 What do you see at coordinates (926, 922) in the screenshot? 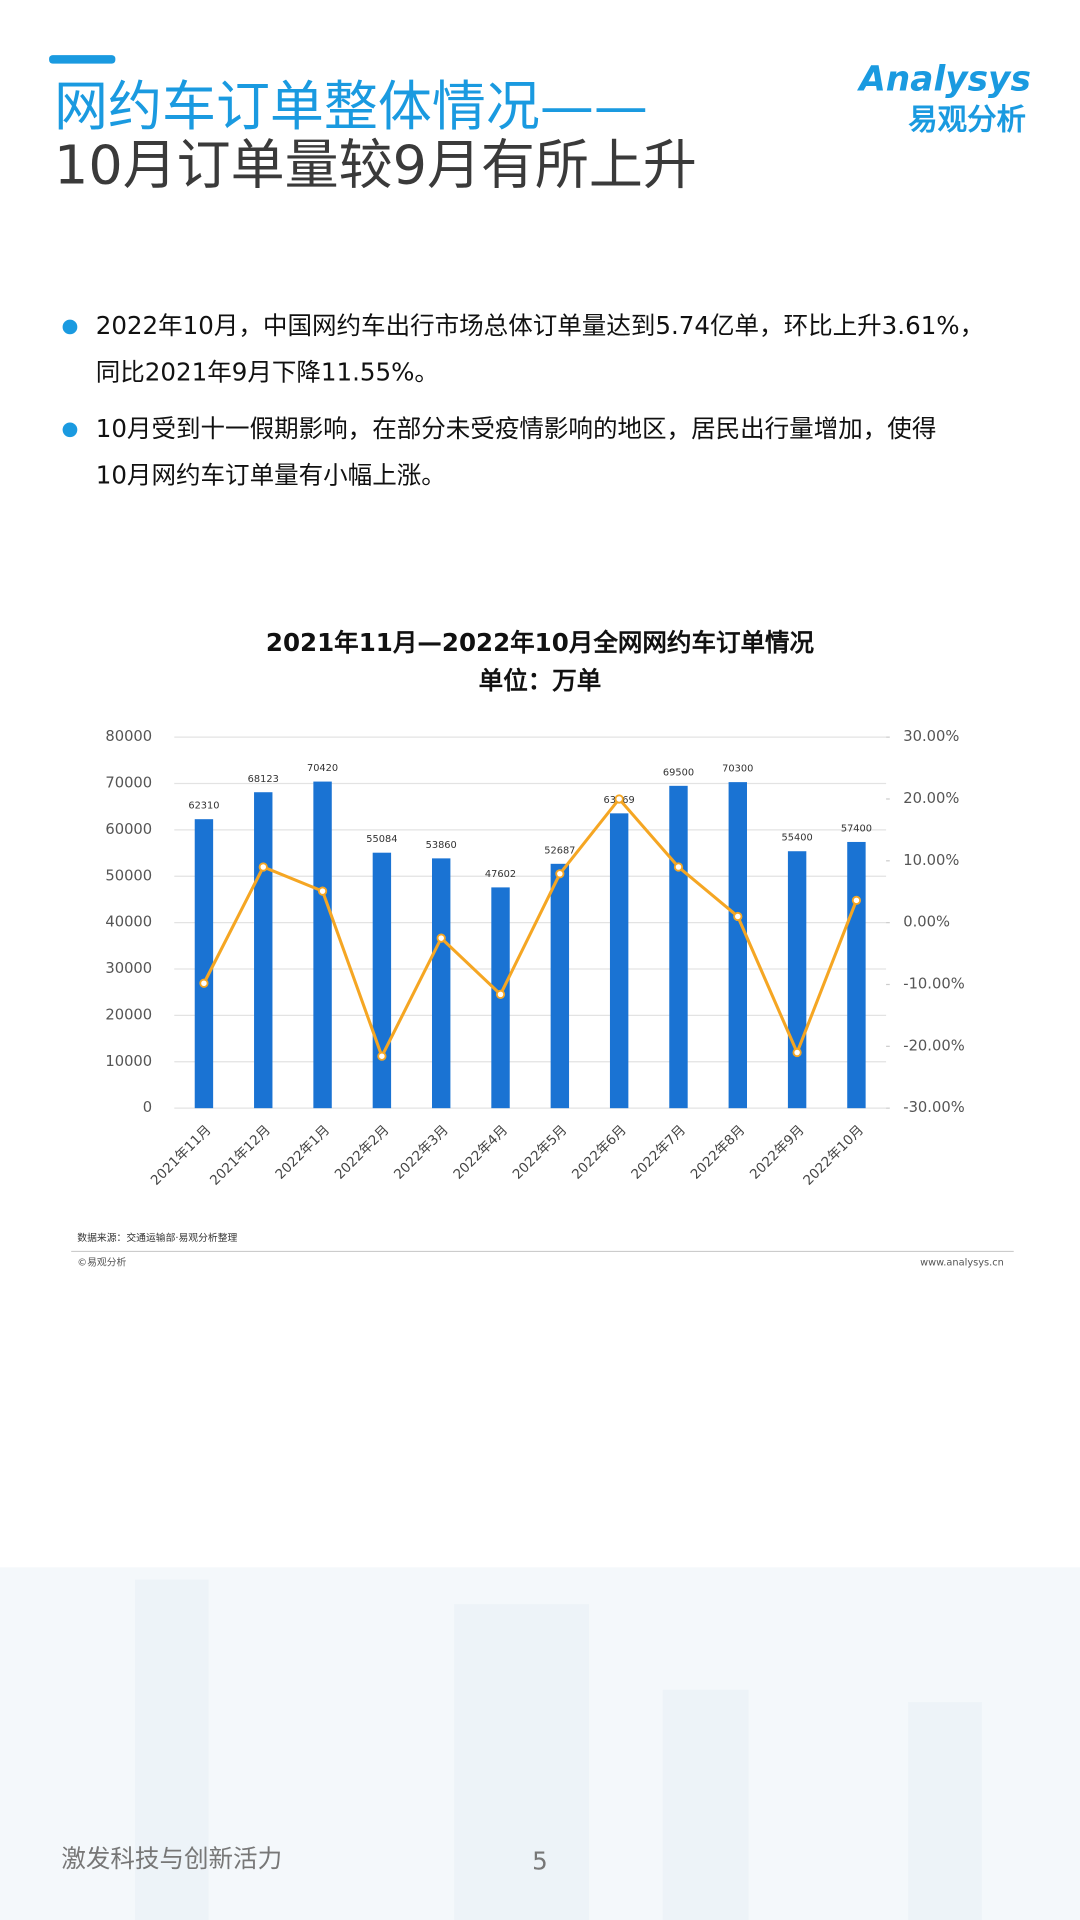
I see `y2-tick-label: 0.00%` at bounding box center [926, 922].